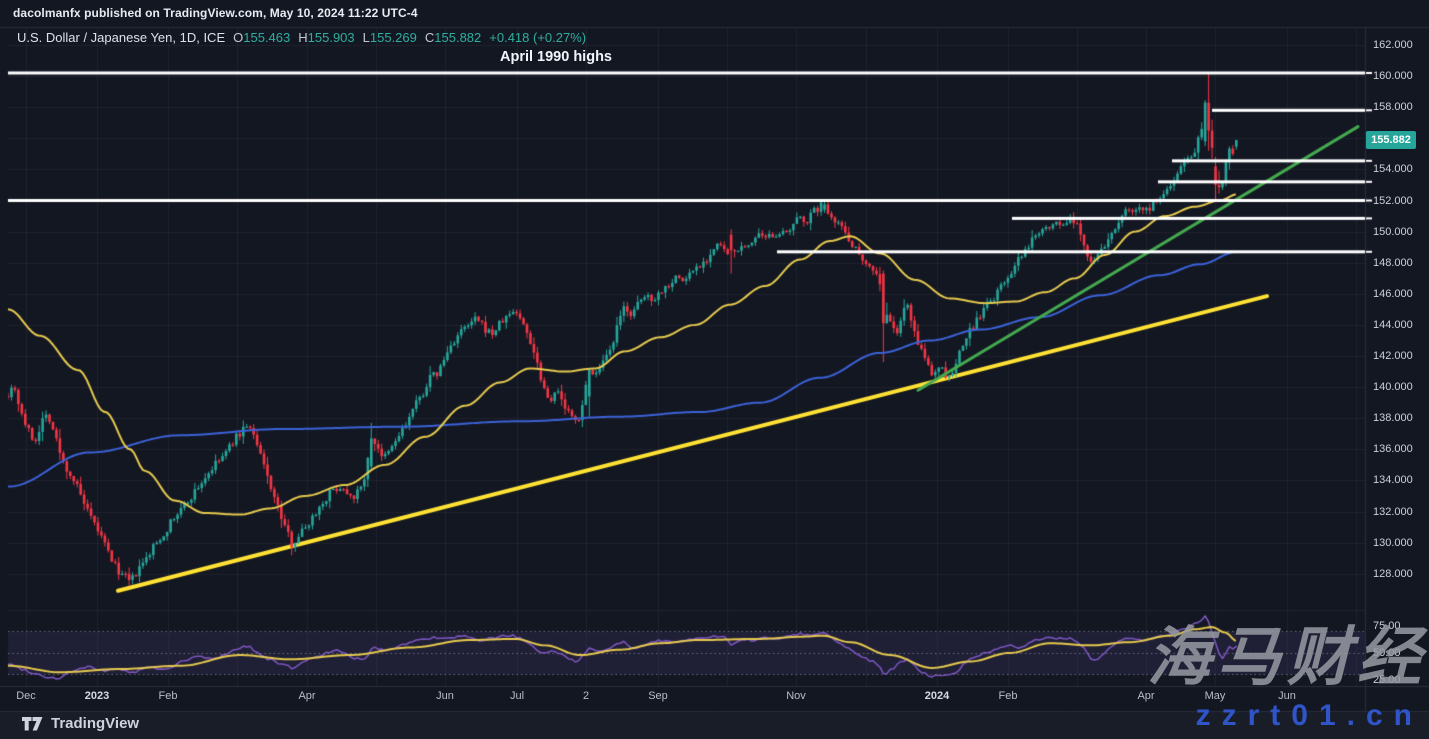  Describe the element at coordinates (326, 37) in the screenshot. I see `ohlc-h: H155.903` at that location.